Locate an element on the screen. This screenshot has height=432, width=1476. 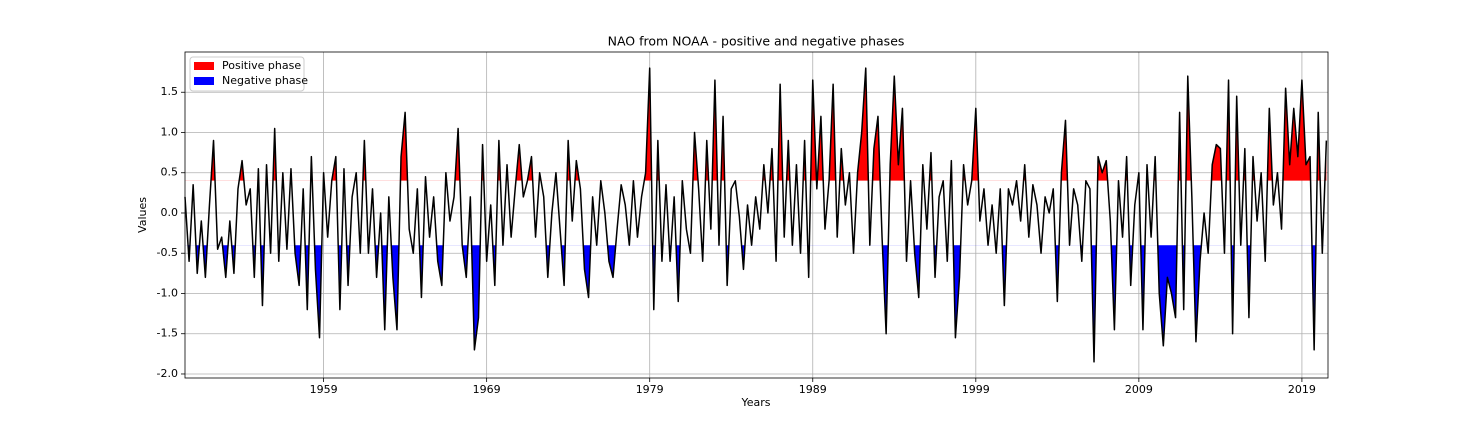
y-tick-label: 1.0 is located at coordinates (170, 131).